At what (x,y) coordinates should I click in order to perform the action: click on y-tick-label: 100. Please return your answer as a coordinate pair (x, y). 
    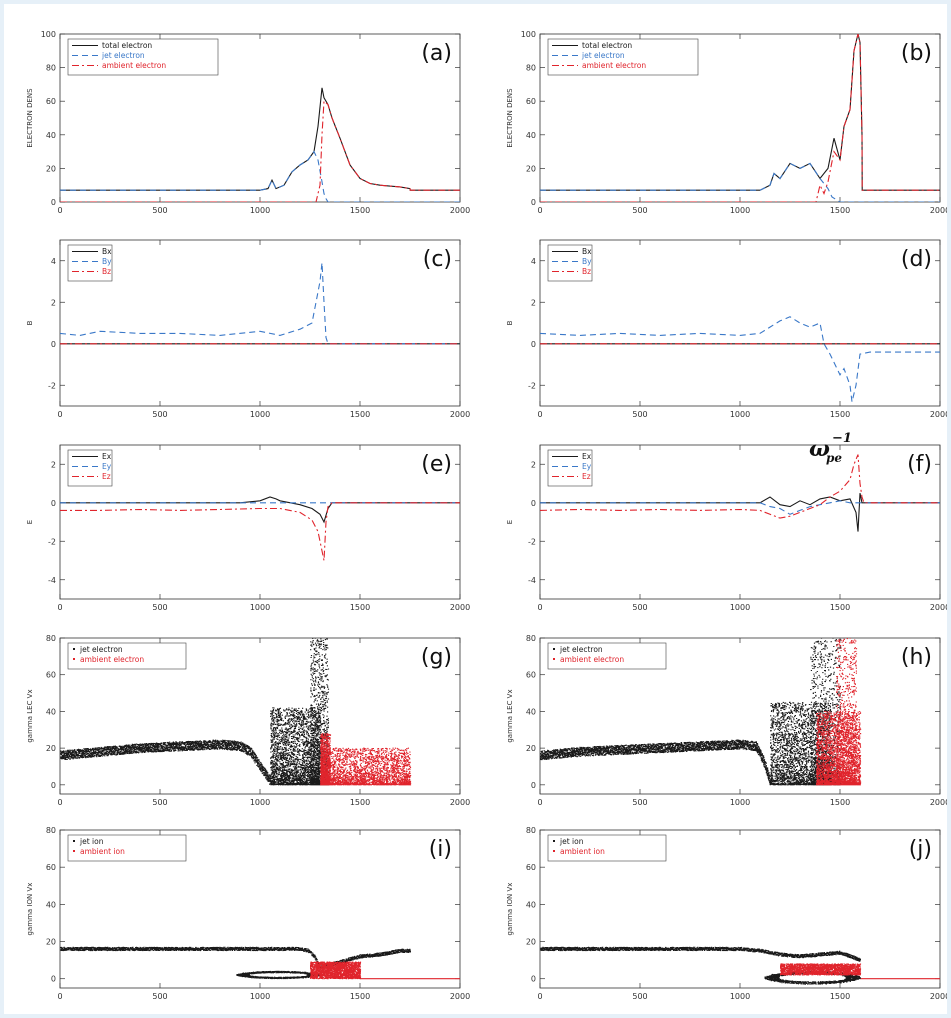
    Looking at the image, I should click on (528, 34).